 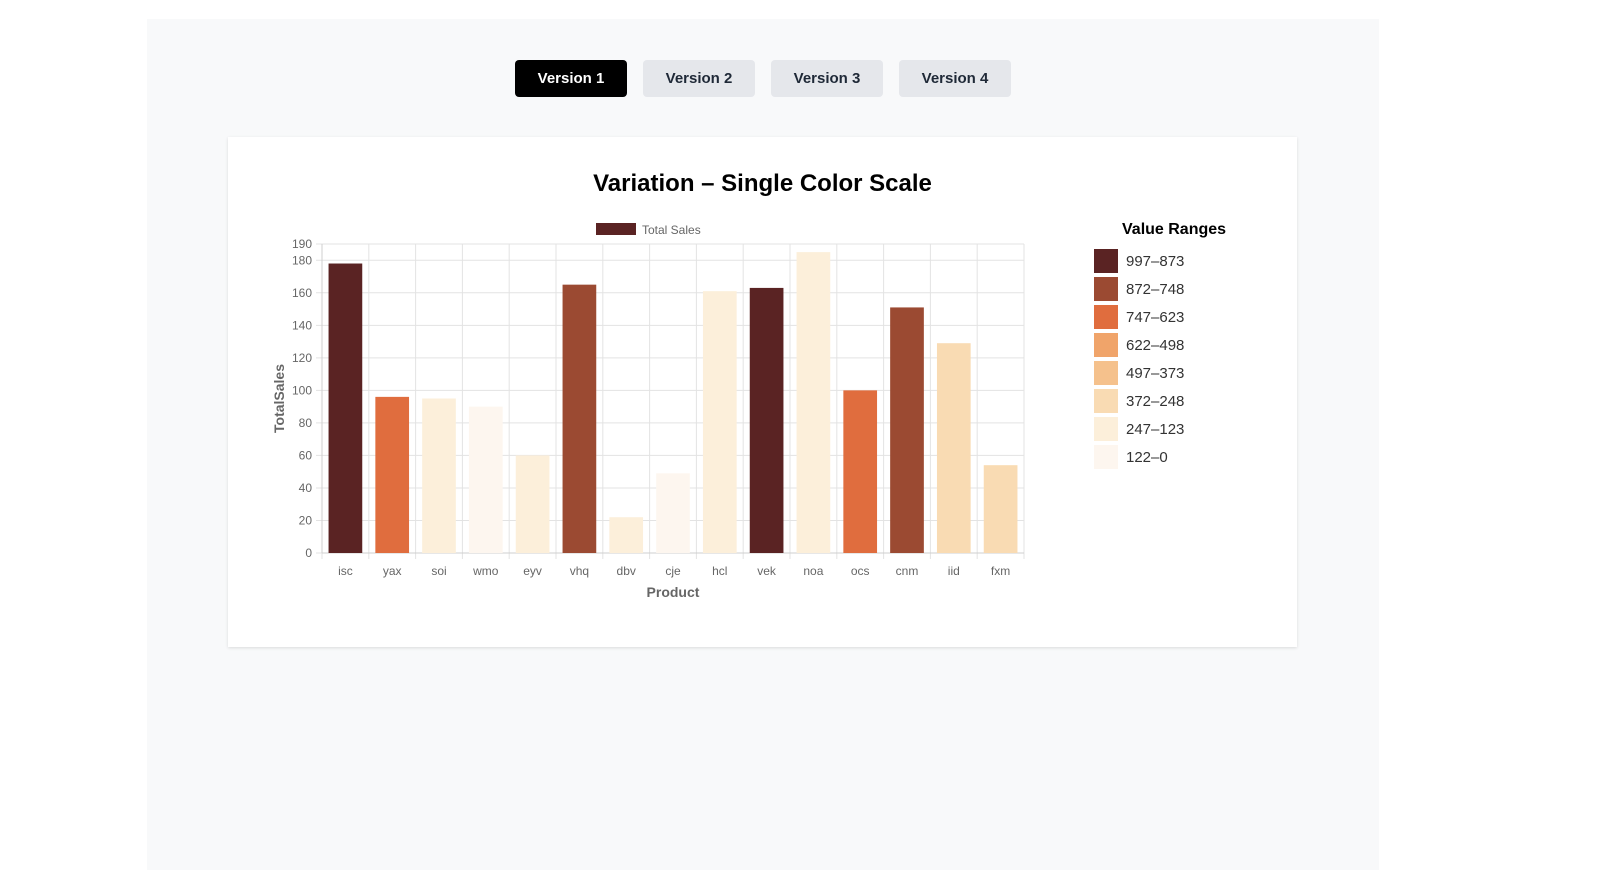 I want to click on x-tick-label: iid, so click(x=954, y=571).